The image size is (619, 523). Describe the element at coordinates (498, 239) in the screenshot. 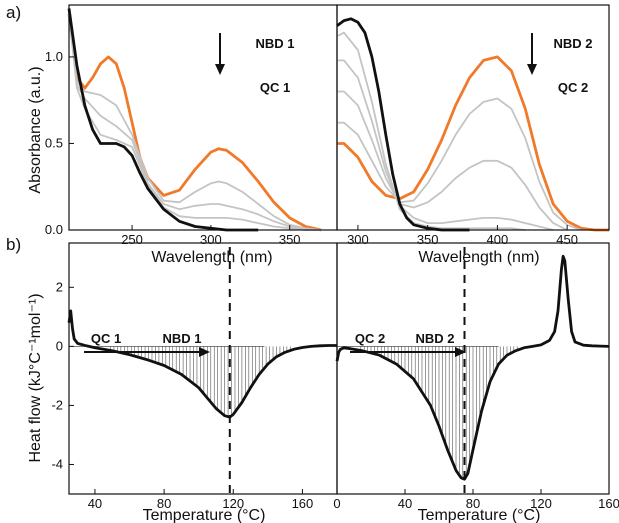

I see `x-tick-label: 400` at that location.